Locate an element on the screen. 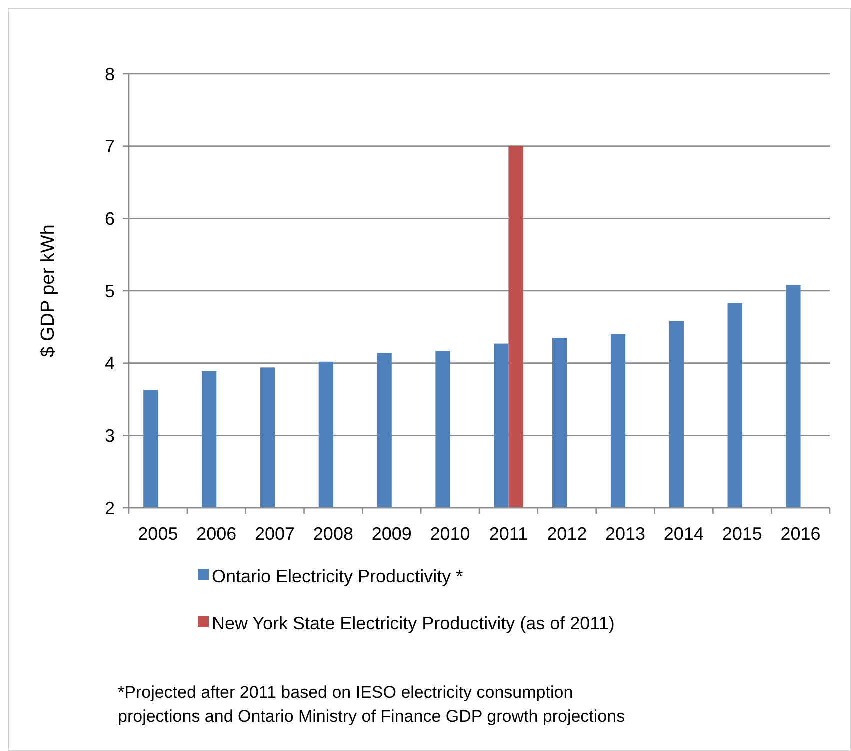  x-tick-label: 2007 is located at coordinates (275, 534).